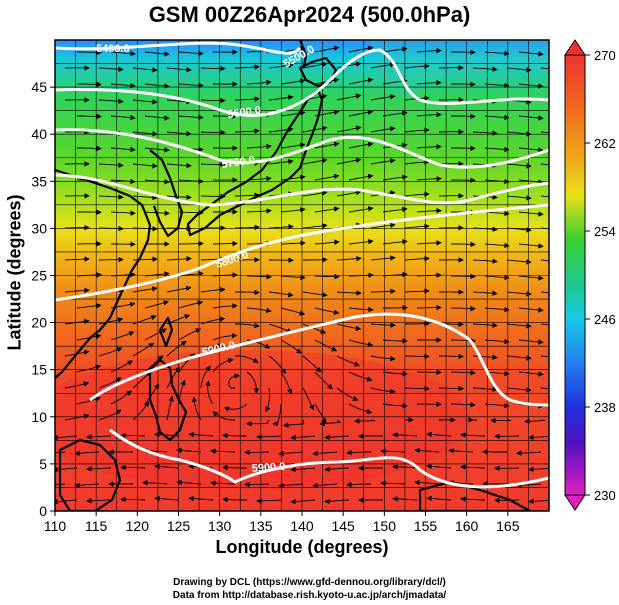  I want to click on x-axis-ticks: 110 115 120 125 130 135 140 145 150 155 160 165, so click(282, 522).